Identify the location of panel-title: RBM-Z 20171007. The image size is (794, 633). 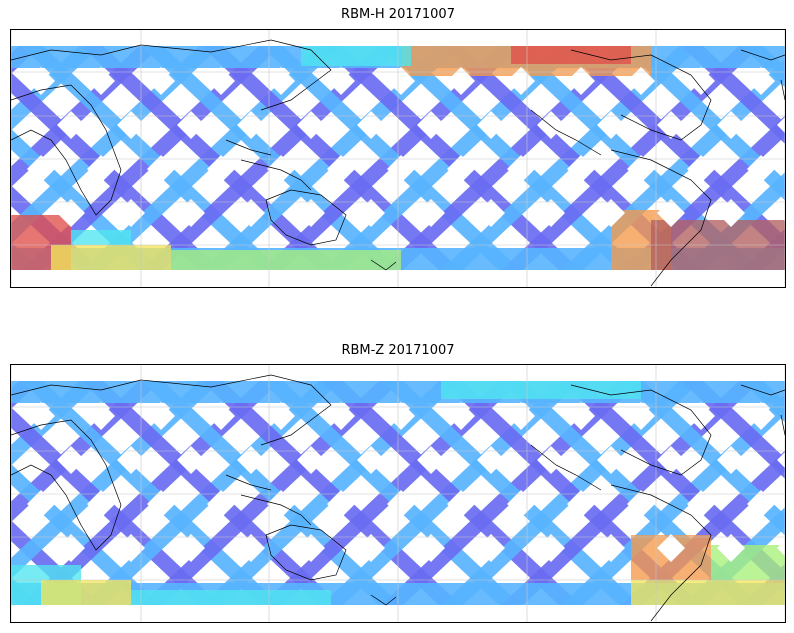
(398, 350).